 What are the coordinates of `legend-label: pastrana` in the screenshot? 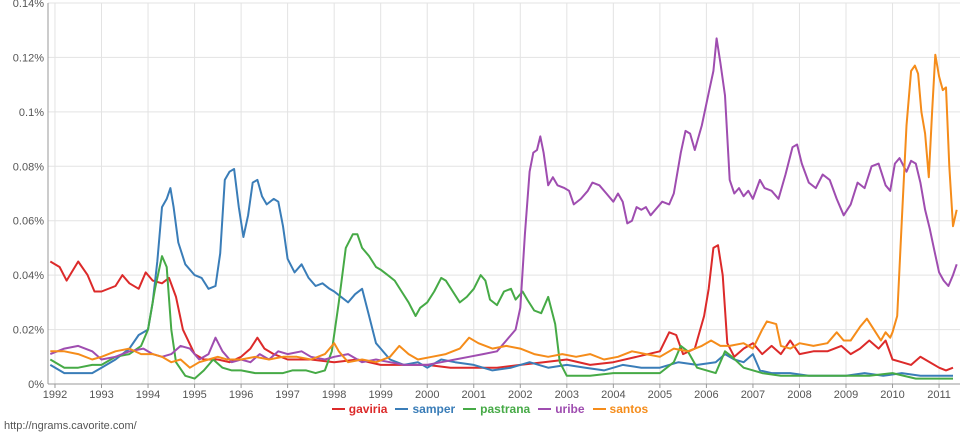 It's located at (505, 409).